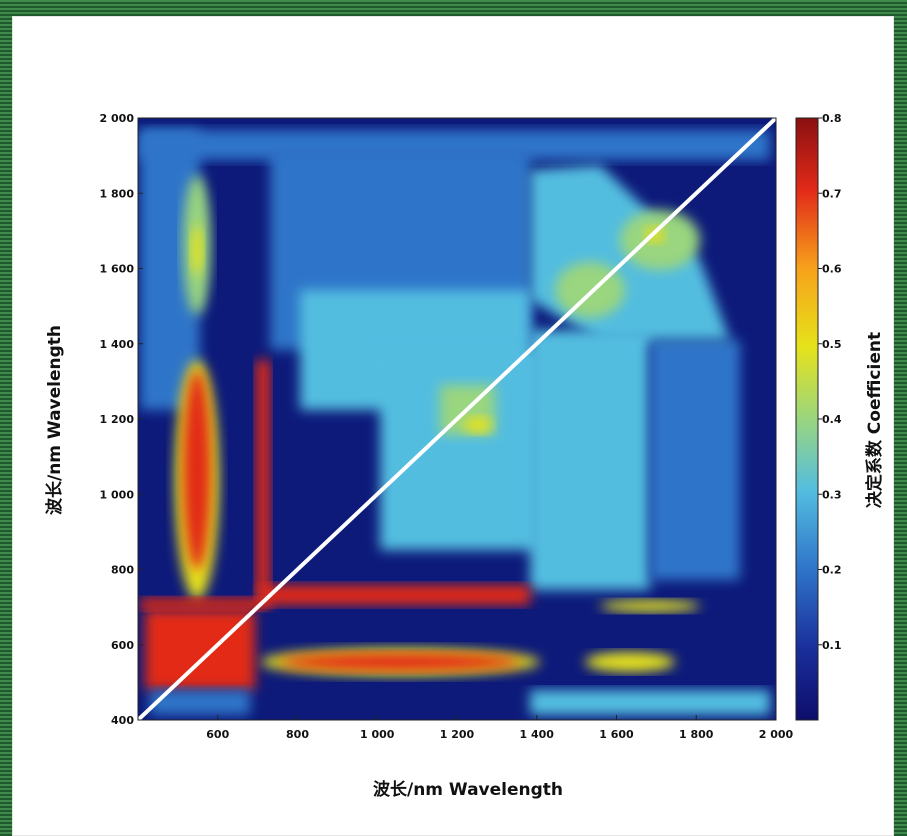 The image size is (907, 836). I want to click on y-tick-label: 800, so click(122, 570).